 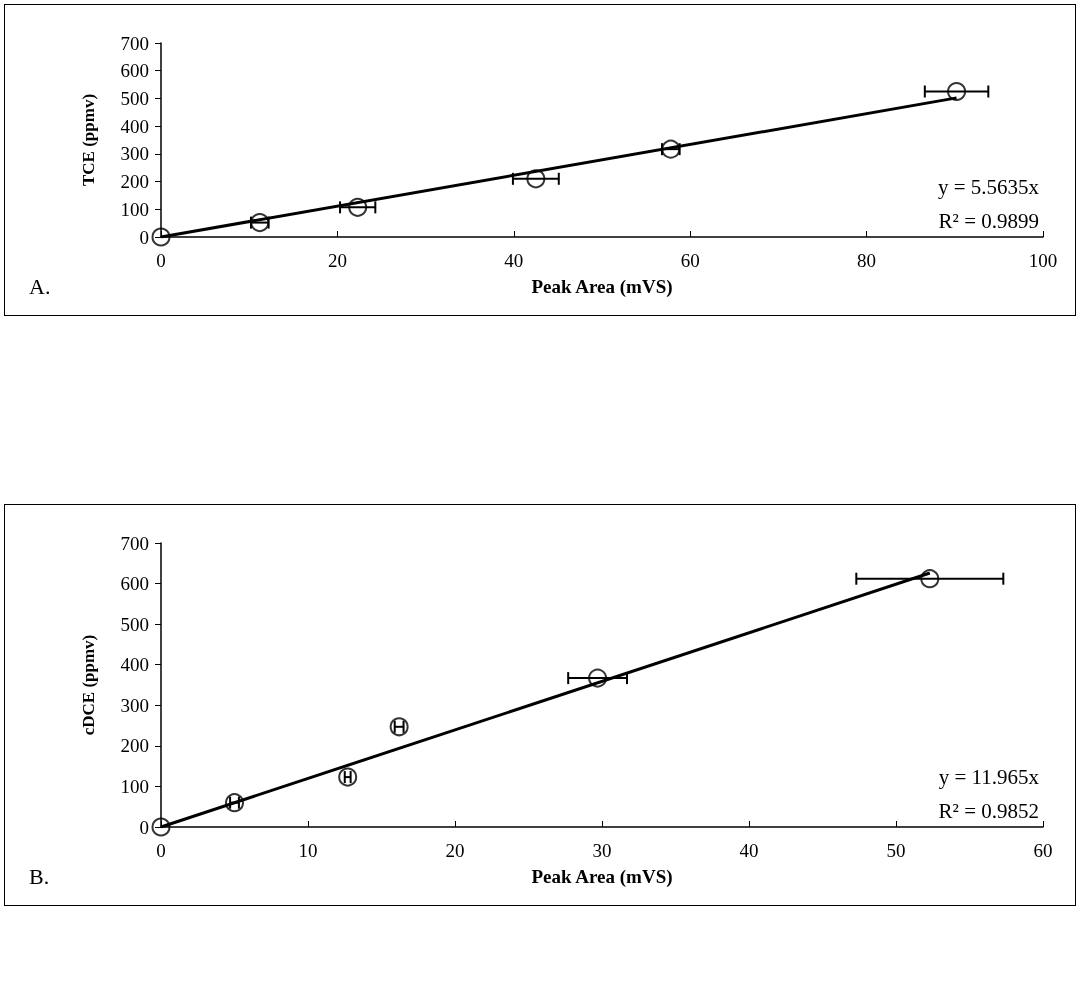 What do you see at coordinates (988, 186) in the screenshot?
I see `annotation: y = 5.5635x` at bounding box center [988, 186].